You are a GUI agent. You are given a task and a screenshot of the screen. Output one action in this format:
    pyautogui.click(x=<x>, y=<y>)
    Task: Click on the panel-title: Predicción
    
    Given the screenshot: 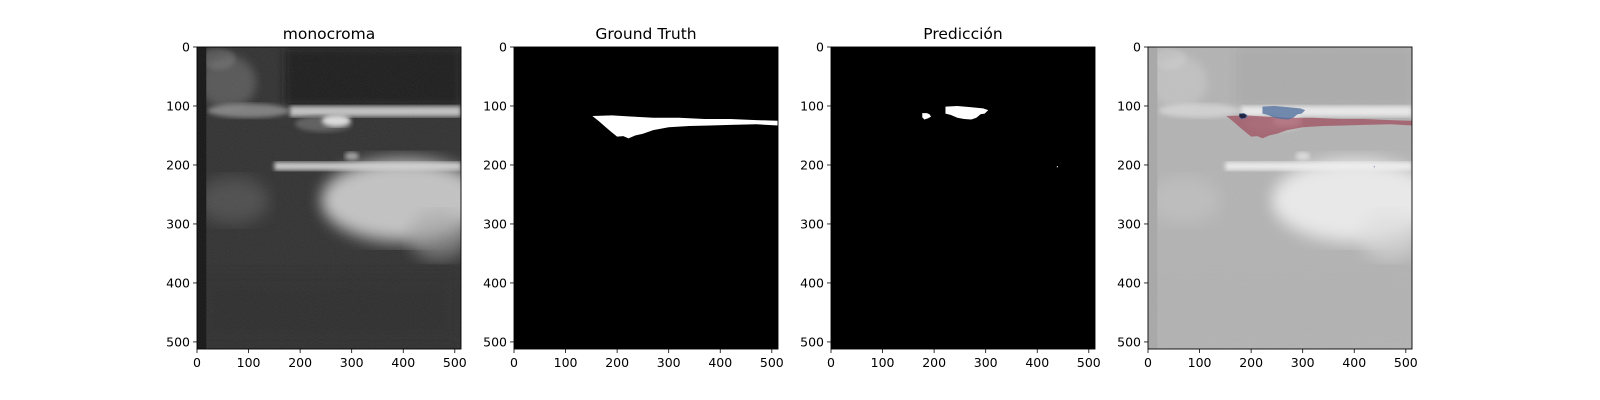 What is the action you would take?
    pyautogui.click(x=962, y=34)
    